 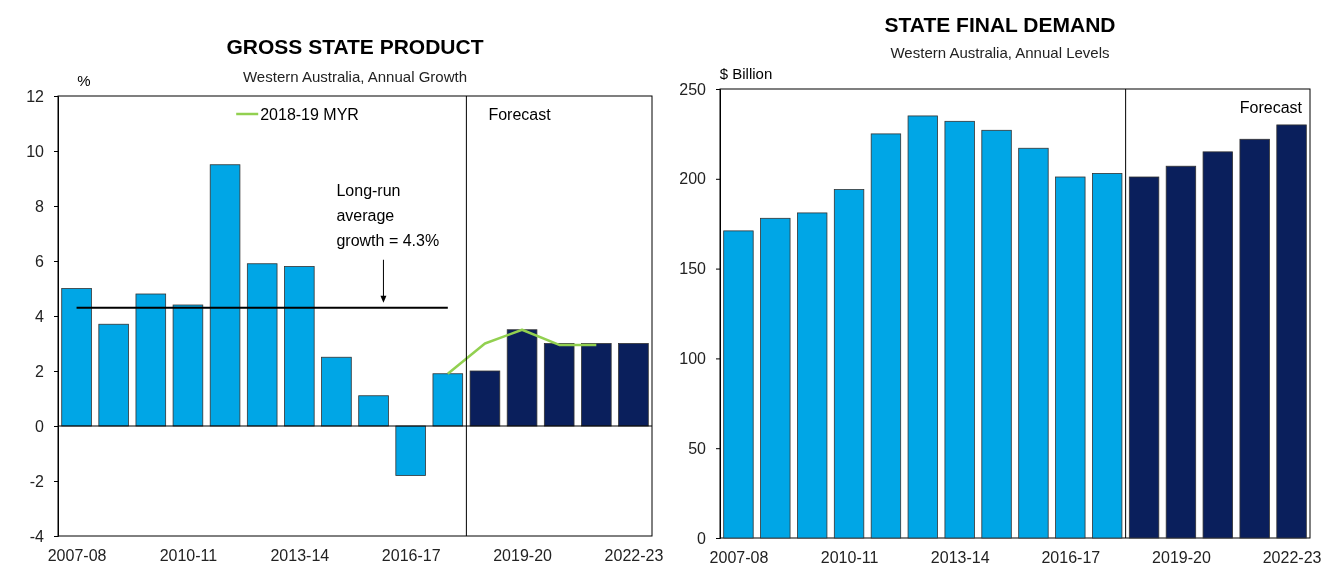 I want to click on y-tick-label: 50, so click(x=697, y=448).